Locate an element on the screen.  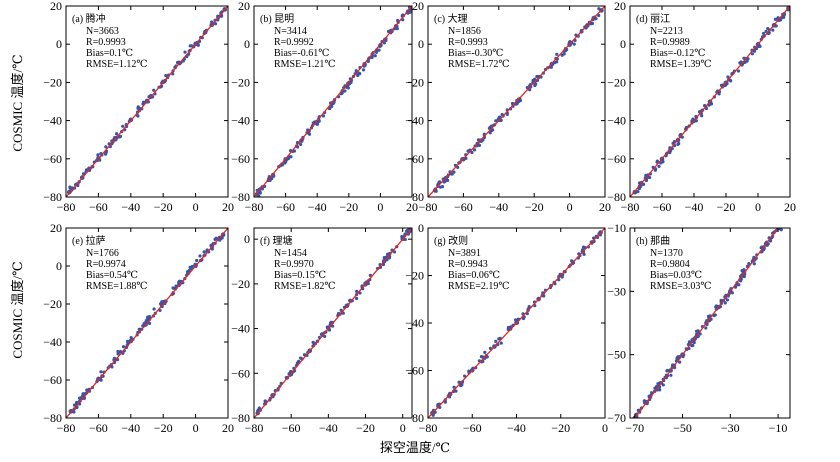
panel-stat: RMSE=2.19℃ is located at coordinates (479, 286).